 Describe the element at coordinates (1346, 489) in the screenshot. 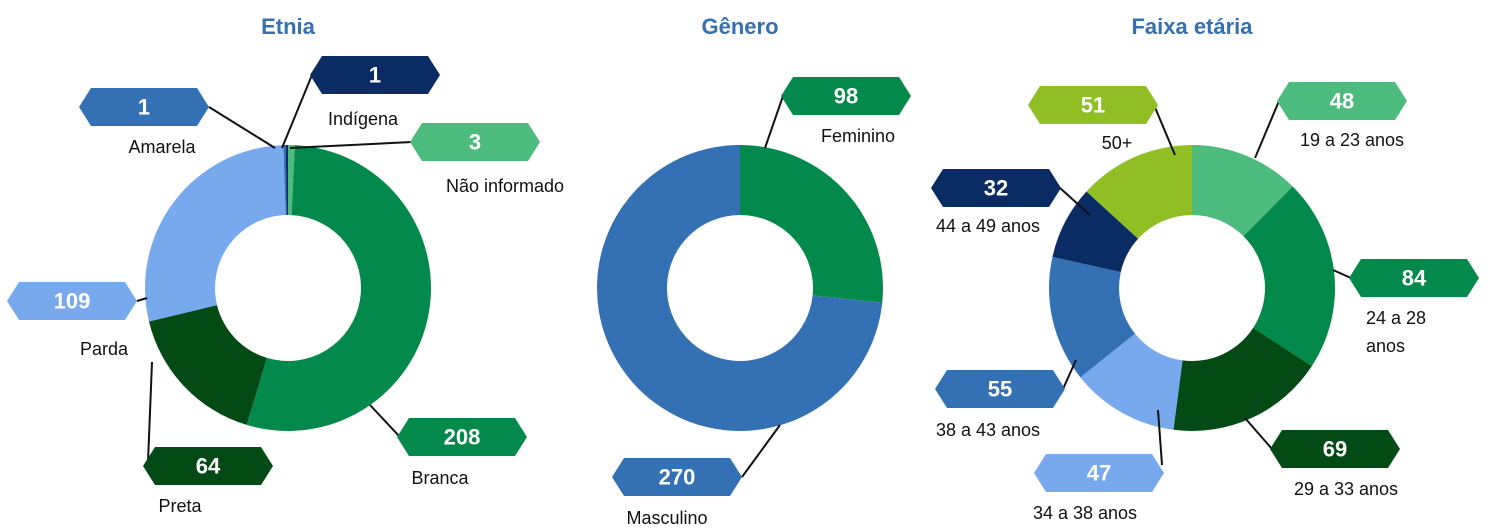

I see `category-label: 29 a 33 anos` at that location.